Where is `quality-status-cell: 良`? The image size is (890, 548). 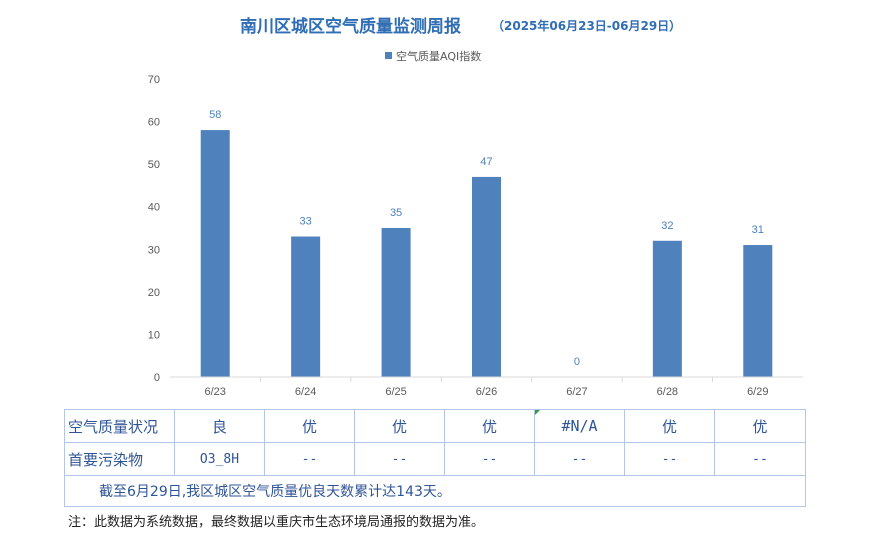
quality-status-cell: 良 is located at coordinates (219, 426).